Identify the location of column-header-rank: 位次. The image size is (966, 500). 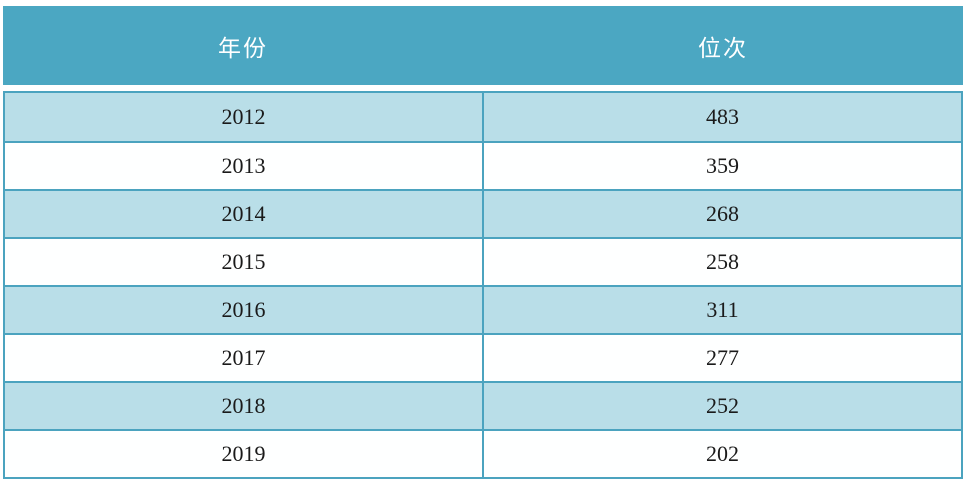
(723, 48).